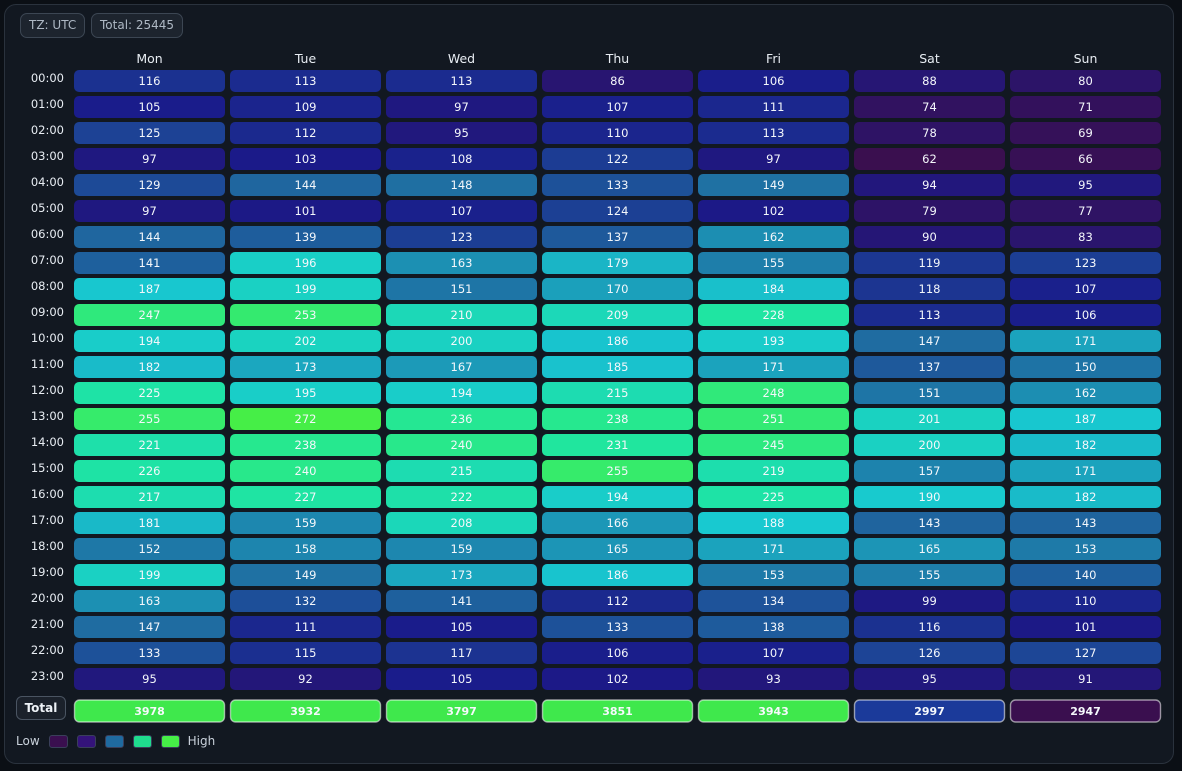  I want to click on cell-value: 150, so click(1086, 367).